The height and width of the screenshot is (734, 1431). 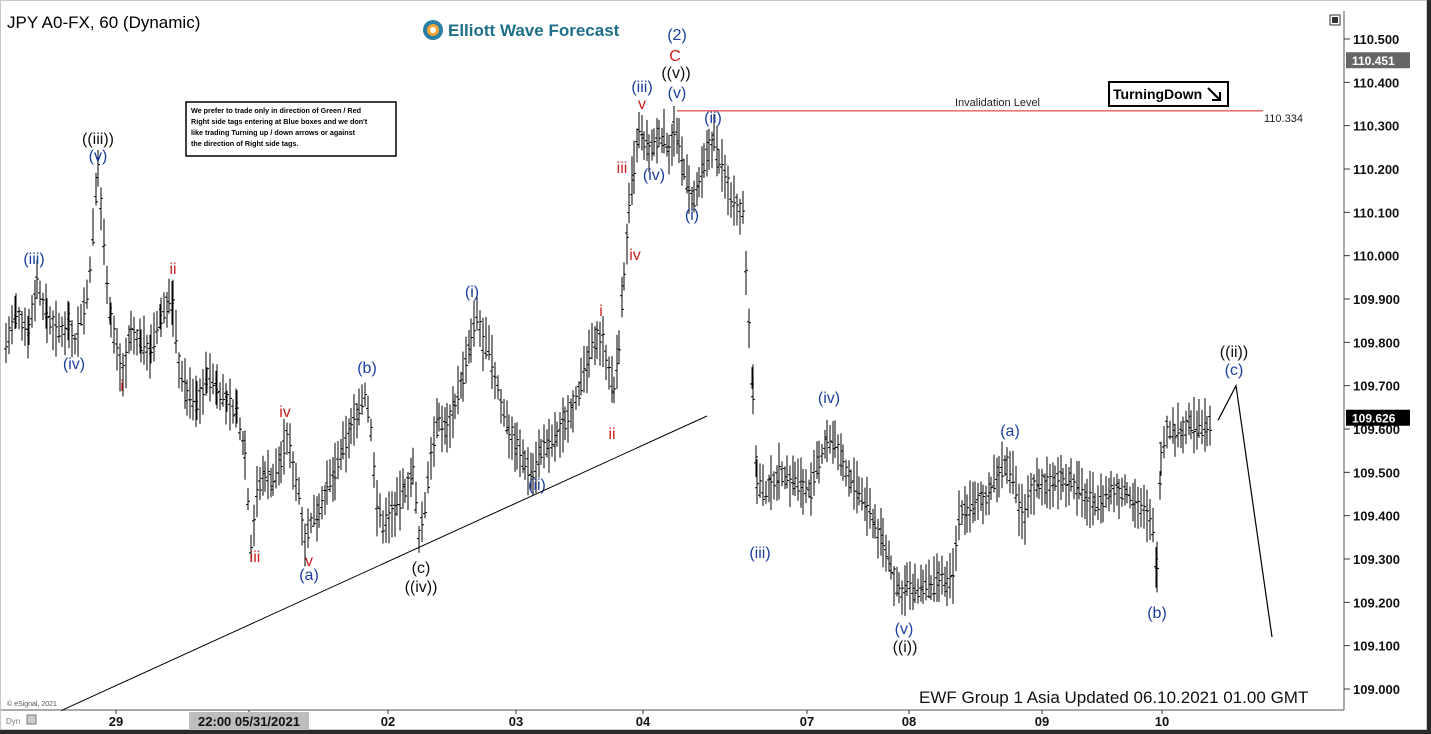 I want to click on note-line-4: the direction of Right side tags., so click(x=244, y=143).